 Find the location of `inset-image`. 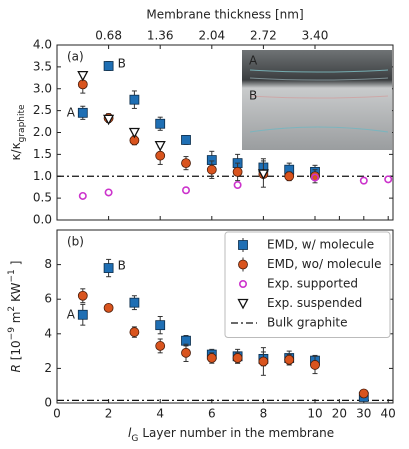

inset-image is located at coordinates (317, 100).